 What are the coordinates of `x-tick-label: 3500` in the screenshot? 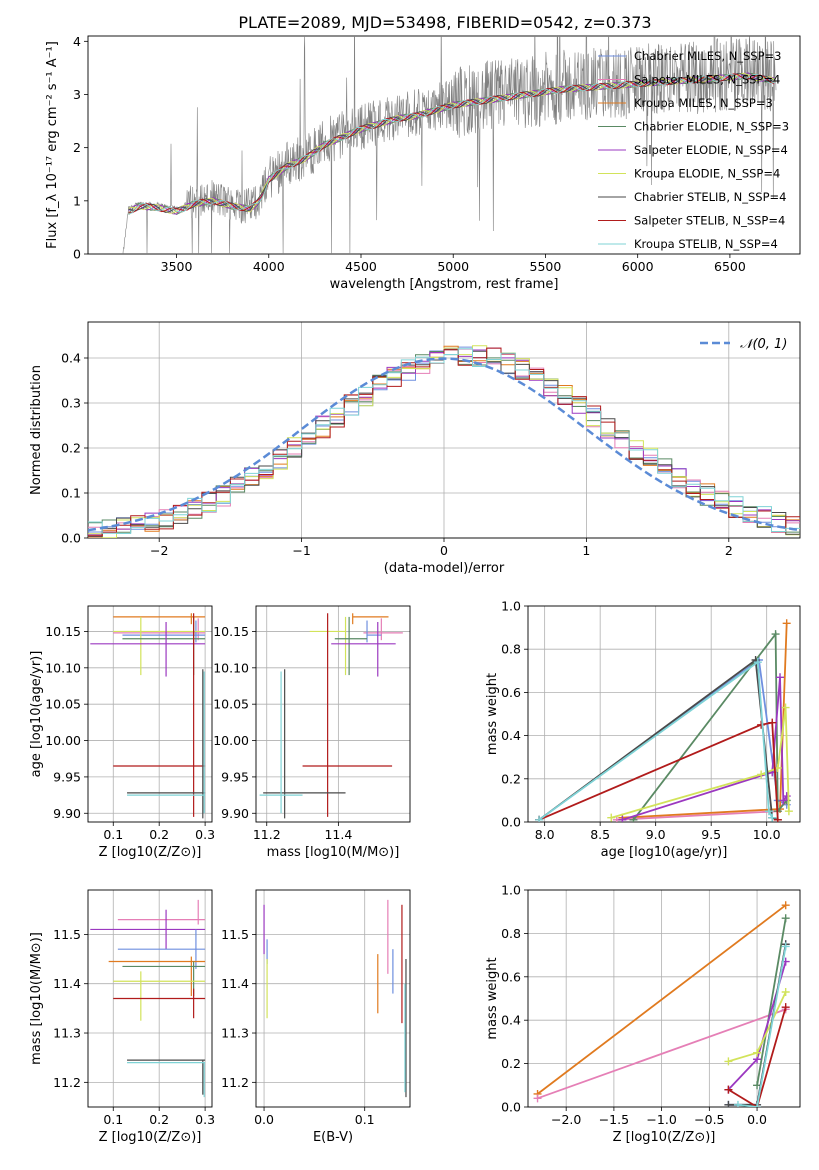 It's located at (177, 266).